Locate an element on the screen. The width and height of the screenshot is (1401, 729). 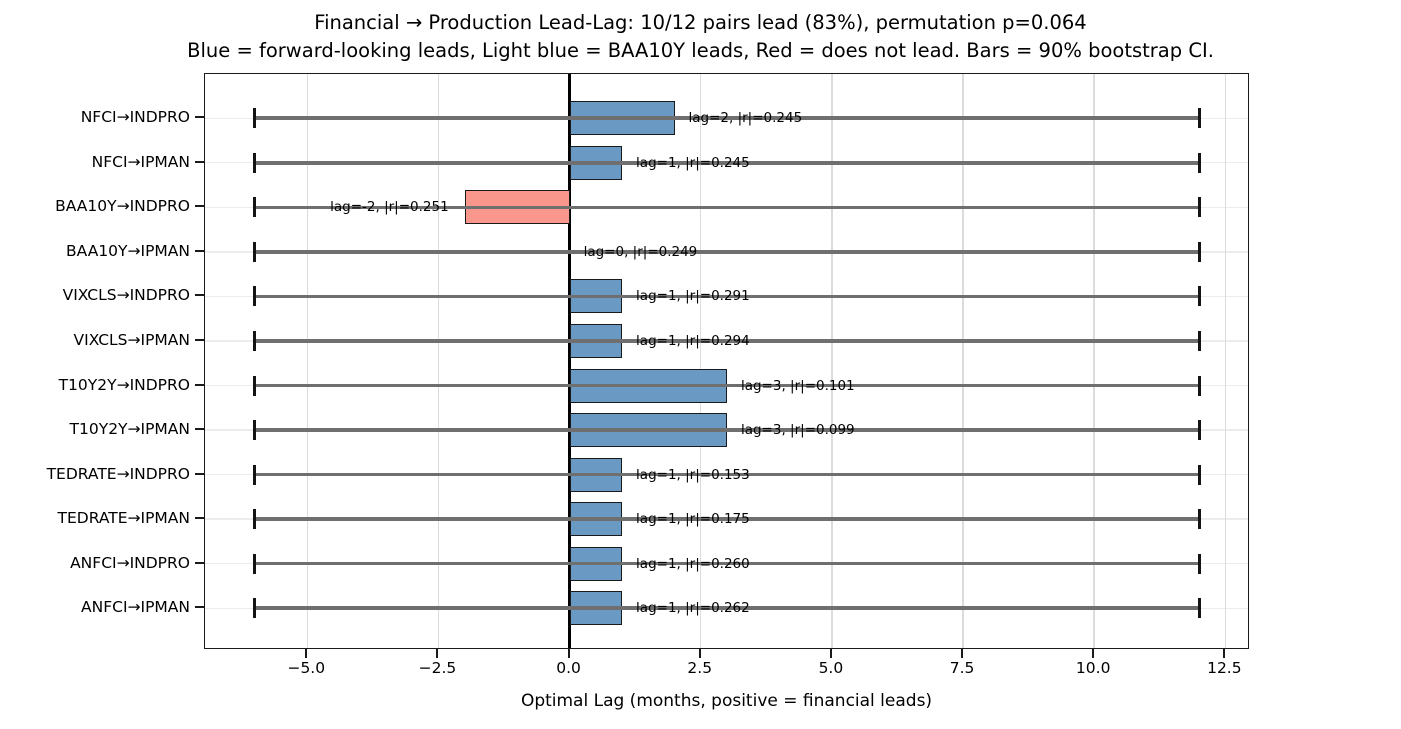
bar-label: lag=1, |r|=0.175 is located at coordinates (693, 519).